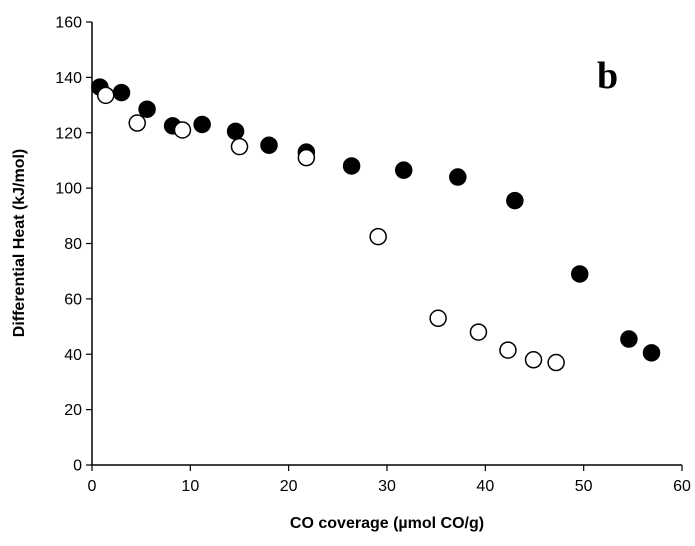  Describe the element at coordinates (485, 486) in the screenshot. I see `x-tick-label: 40` at that location.